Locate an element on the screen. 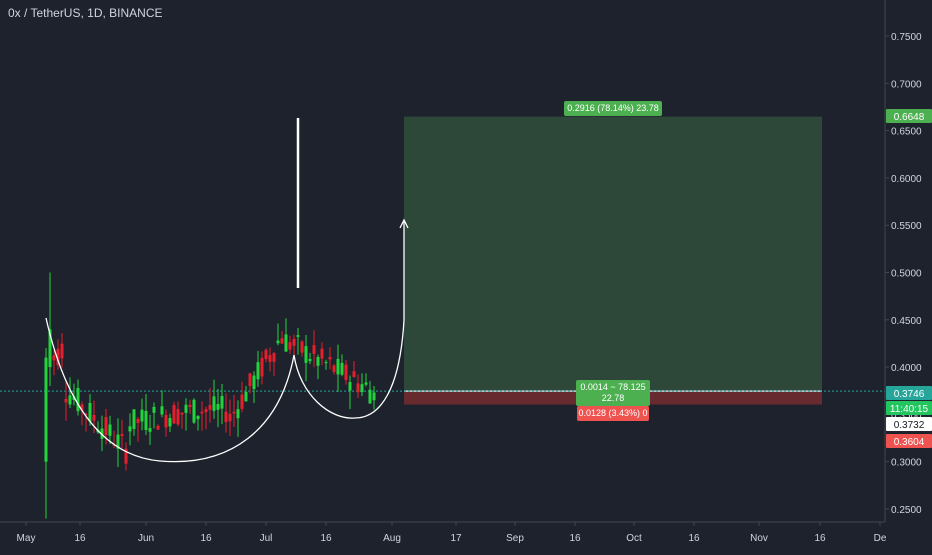 The height and width of the screenshot is (555, 932). badge-text: 0.3604 is located at coordinates (909, 442).